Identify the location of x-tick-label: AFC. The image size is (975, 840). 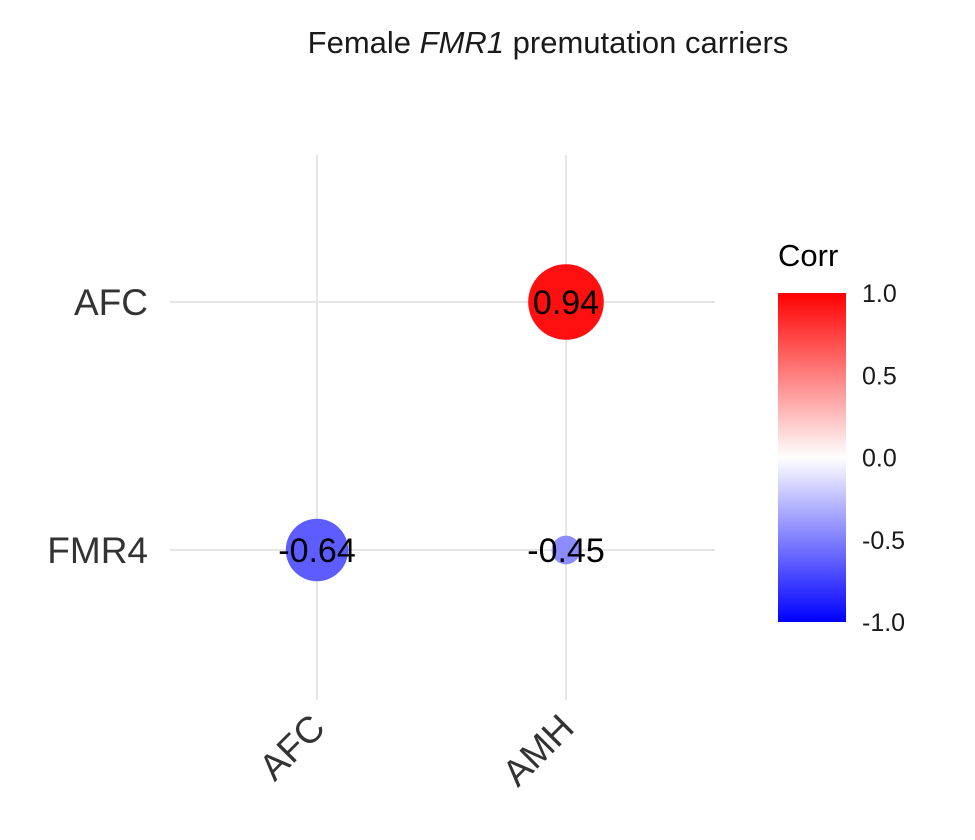
(291, 747).